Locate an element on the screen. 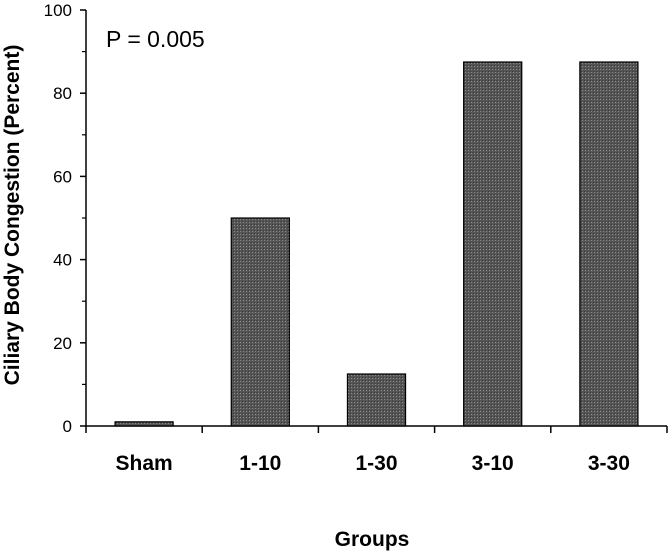 Image resolution: width=672 pixels, height=555 pixels. y-tick-label: 0 is located at coordinates (67, 426).